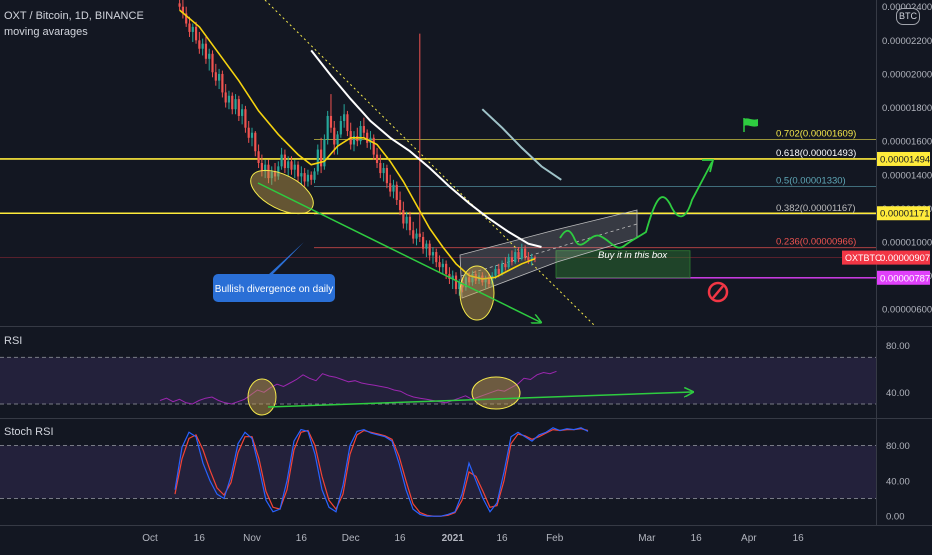  Describe the element at coordinates (907, 74) in the screenshot. I see `price-tick-label: 0.00002000` at that location.